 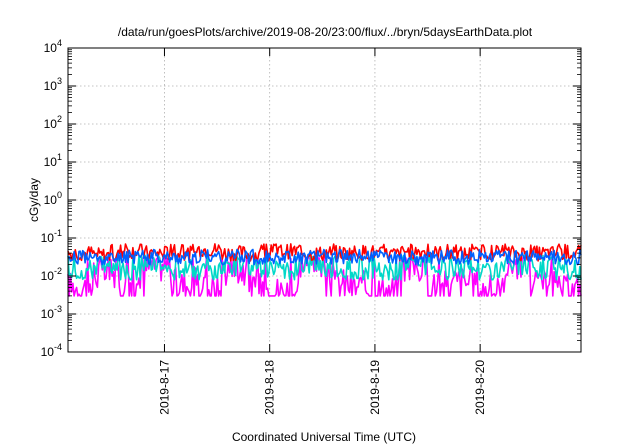 I want to click on series-layer, so click(x=324, y=270).